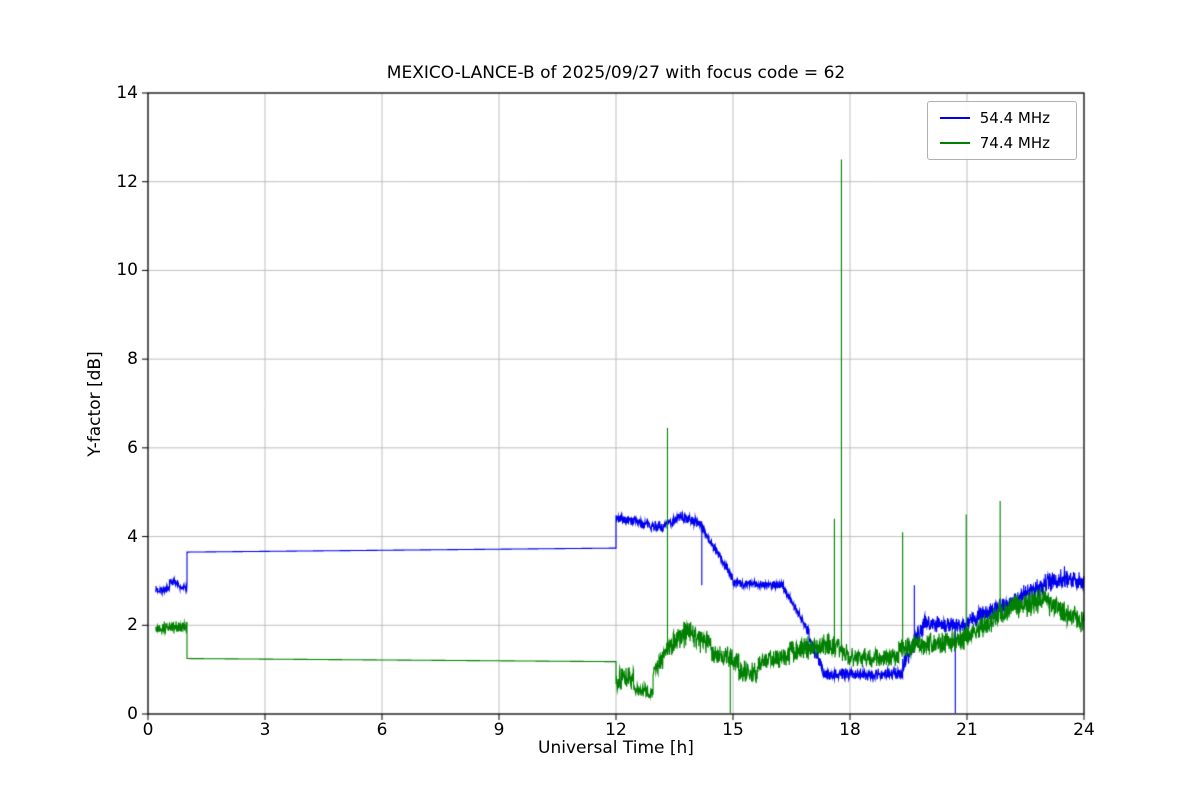 The image size is (1200, 800). What do you see at coordinates (132, 359) in the screenshot?
I see `y-tick-label: 8` at bounding box center [132, 359].